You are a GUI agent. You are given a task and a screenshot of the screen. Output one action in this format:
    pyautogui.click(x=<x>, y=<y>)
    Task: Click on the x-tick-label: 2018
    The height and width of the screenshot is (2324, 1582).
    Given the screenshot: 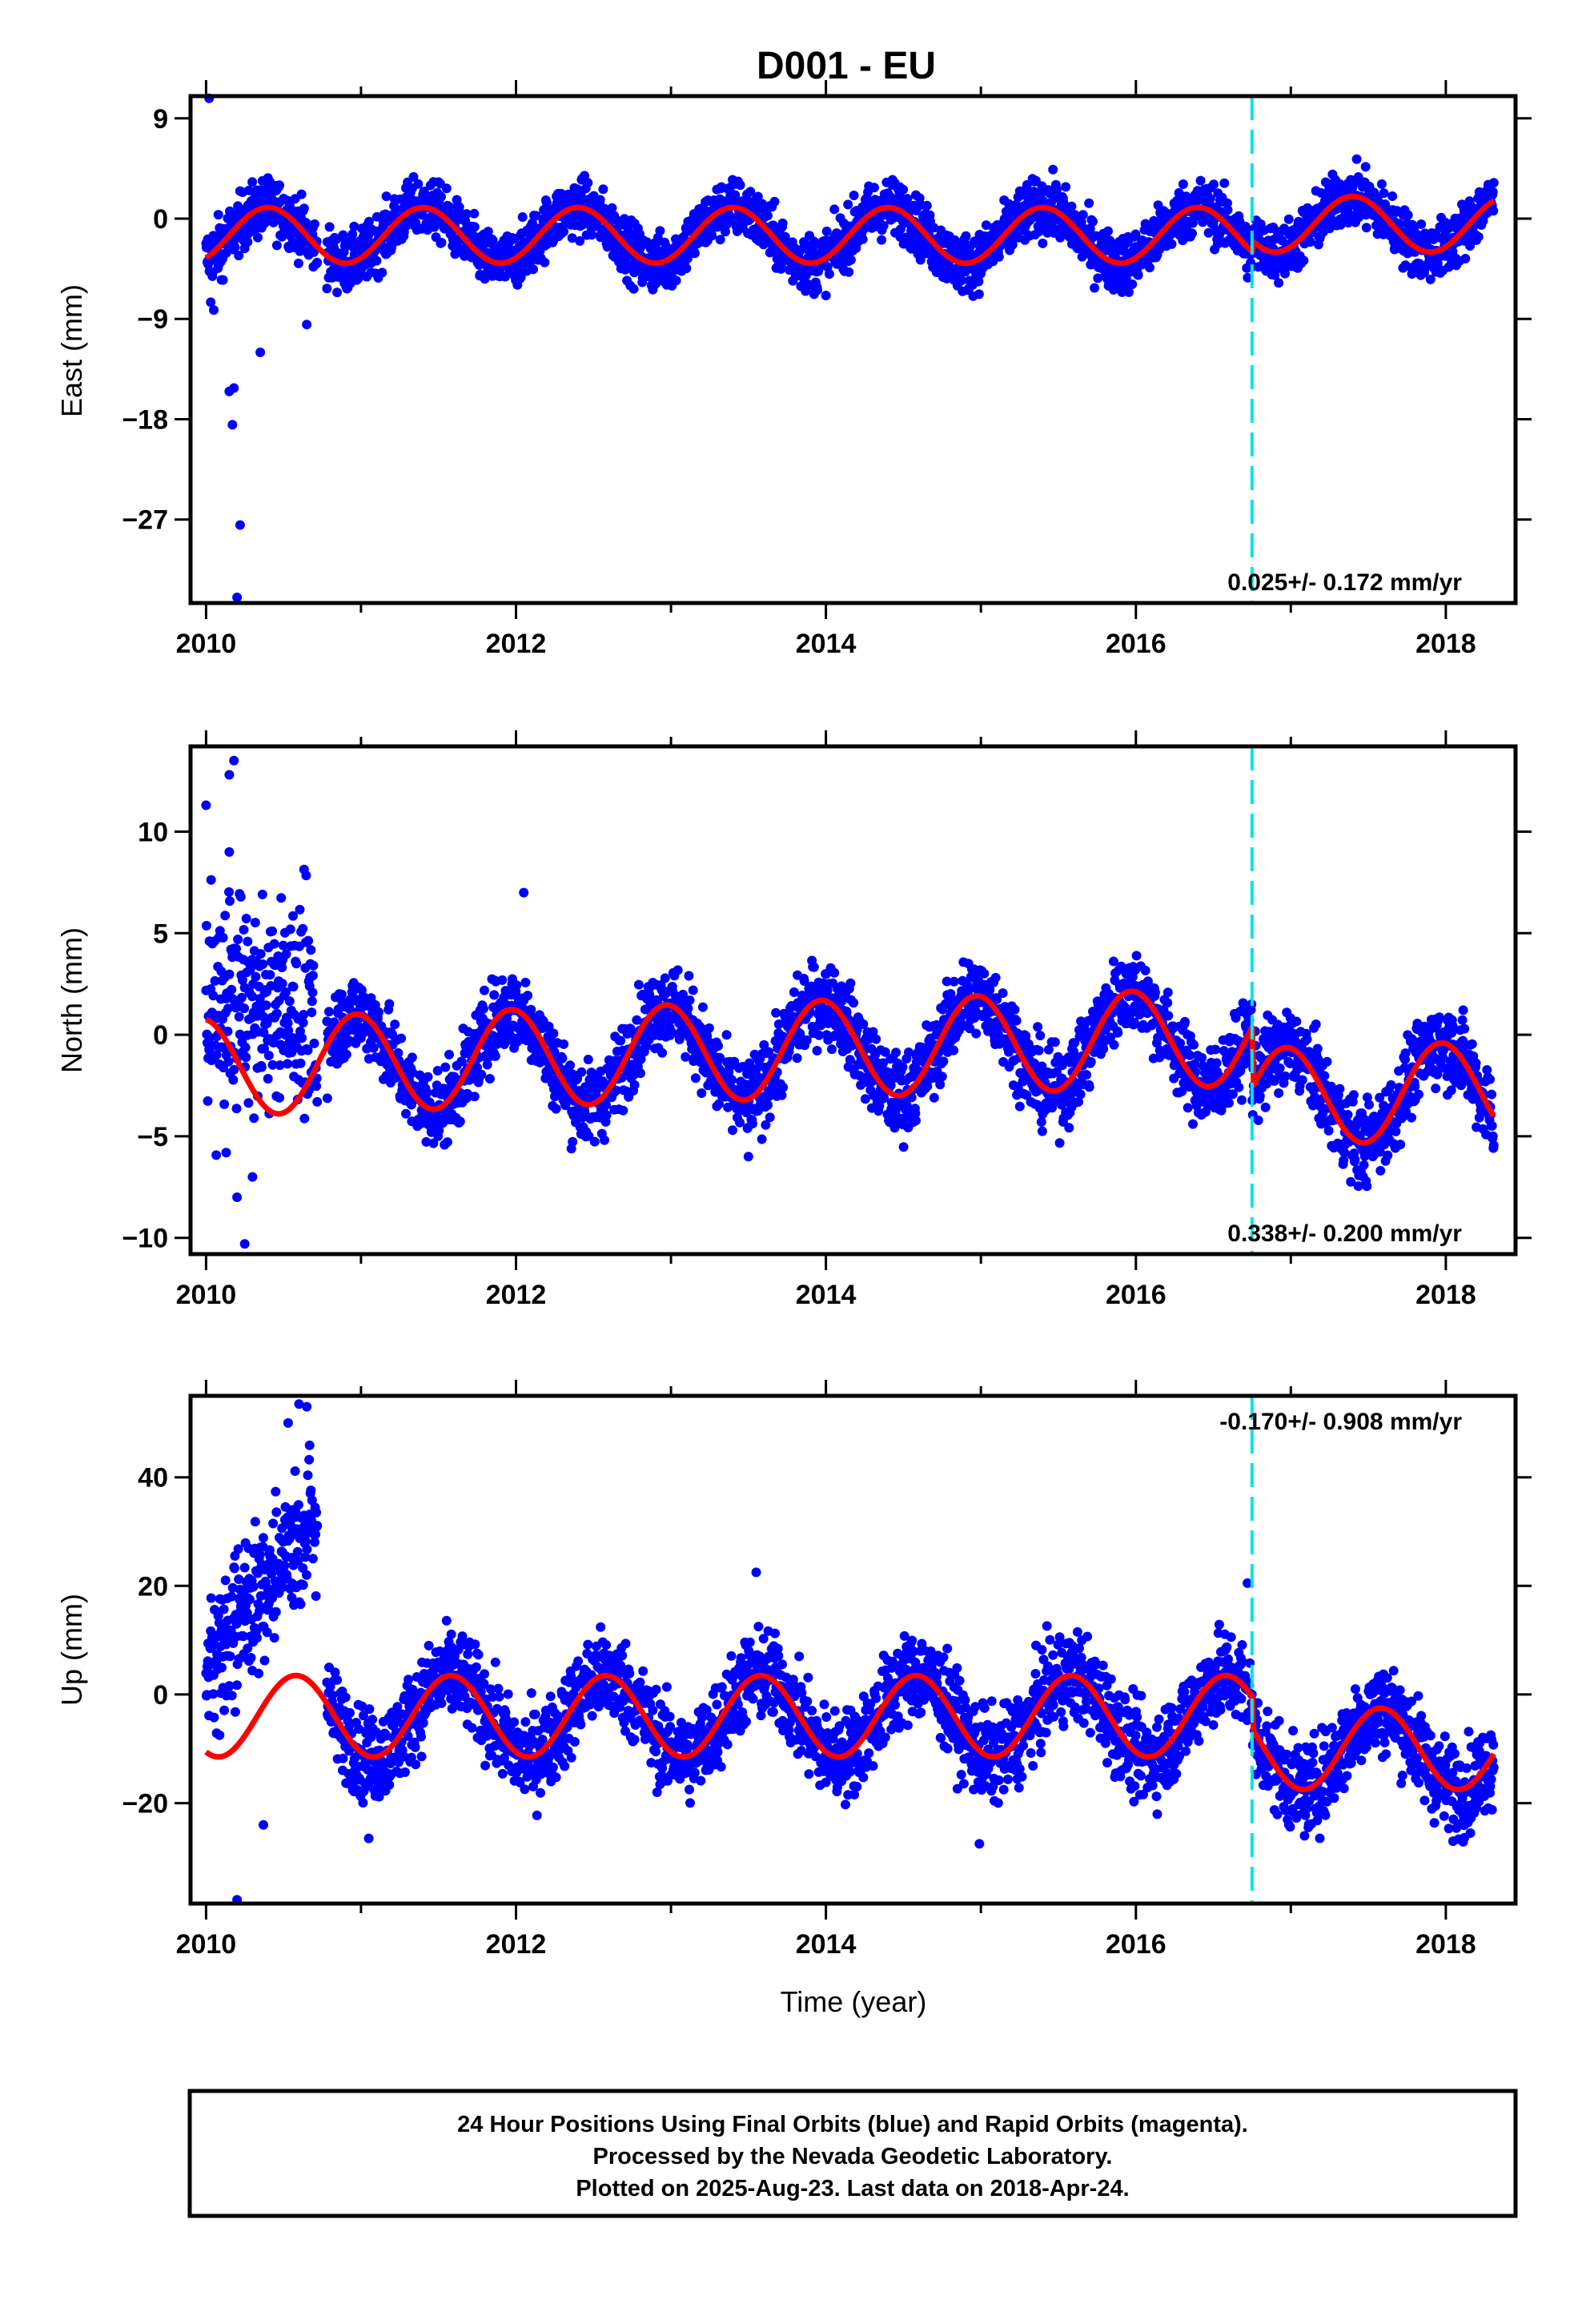 What is the action you would take?
    pyautogui.click(x=1445, y=644)
    